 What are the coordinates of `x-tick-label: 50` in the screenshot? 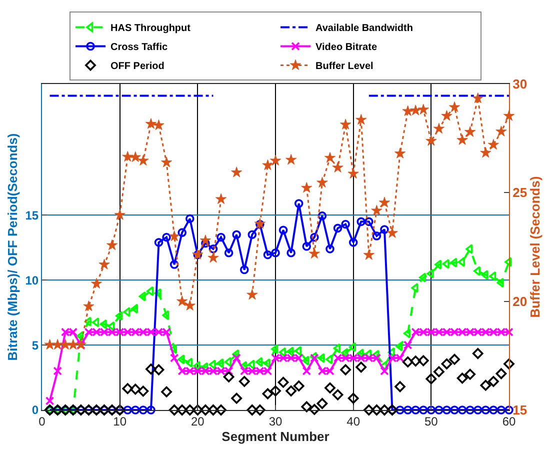 It's located at (431, 421).